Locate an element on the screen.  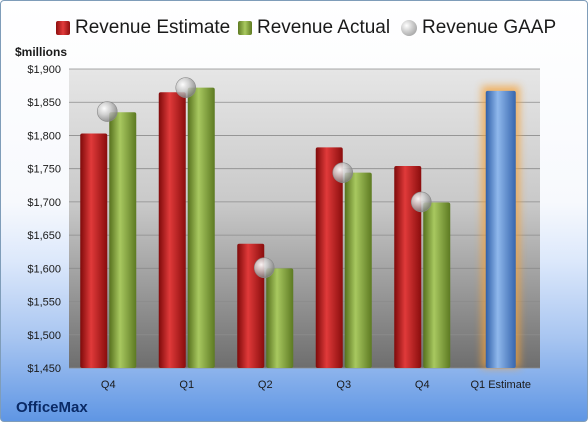
y-tick-label: $1,800 is located at coordinates (44, 136).